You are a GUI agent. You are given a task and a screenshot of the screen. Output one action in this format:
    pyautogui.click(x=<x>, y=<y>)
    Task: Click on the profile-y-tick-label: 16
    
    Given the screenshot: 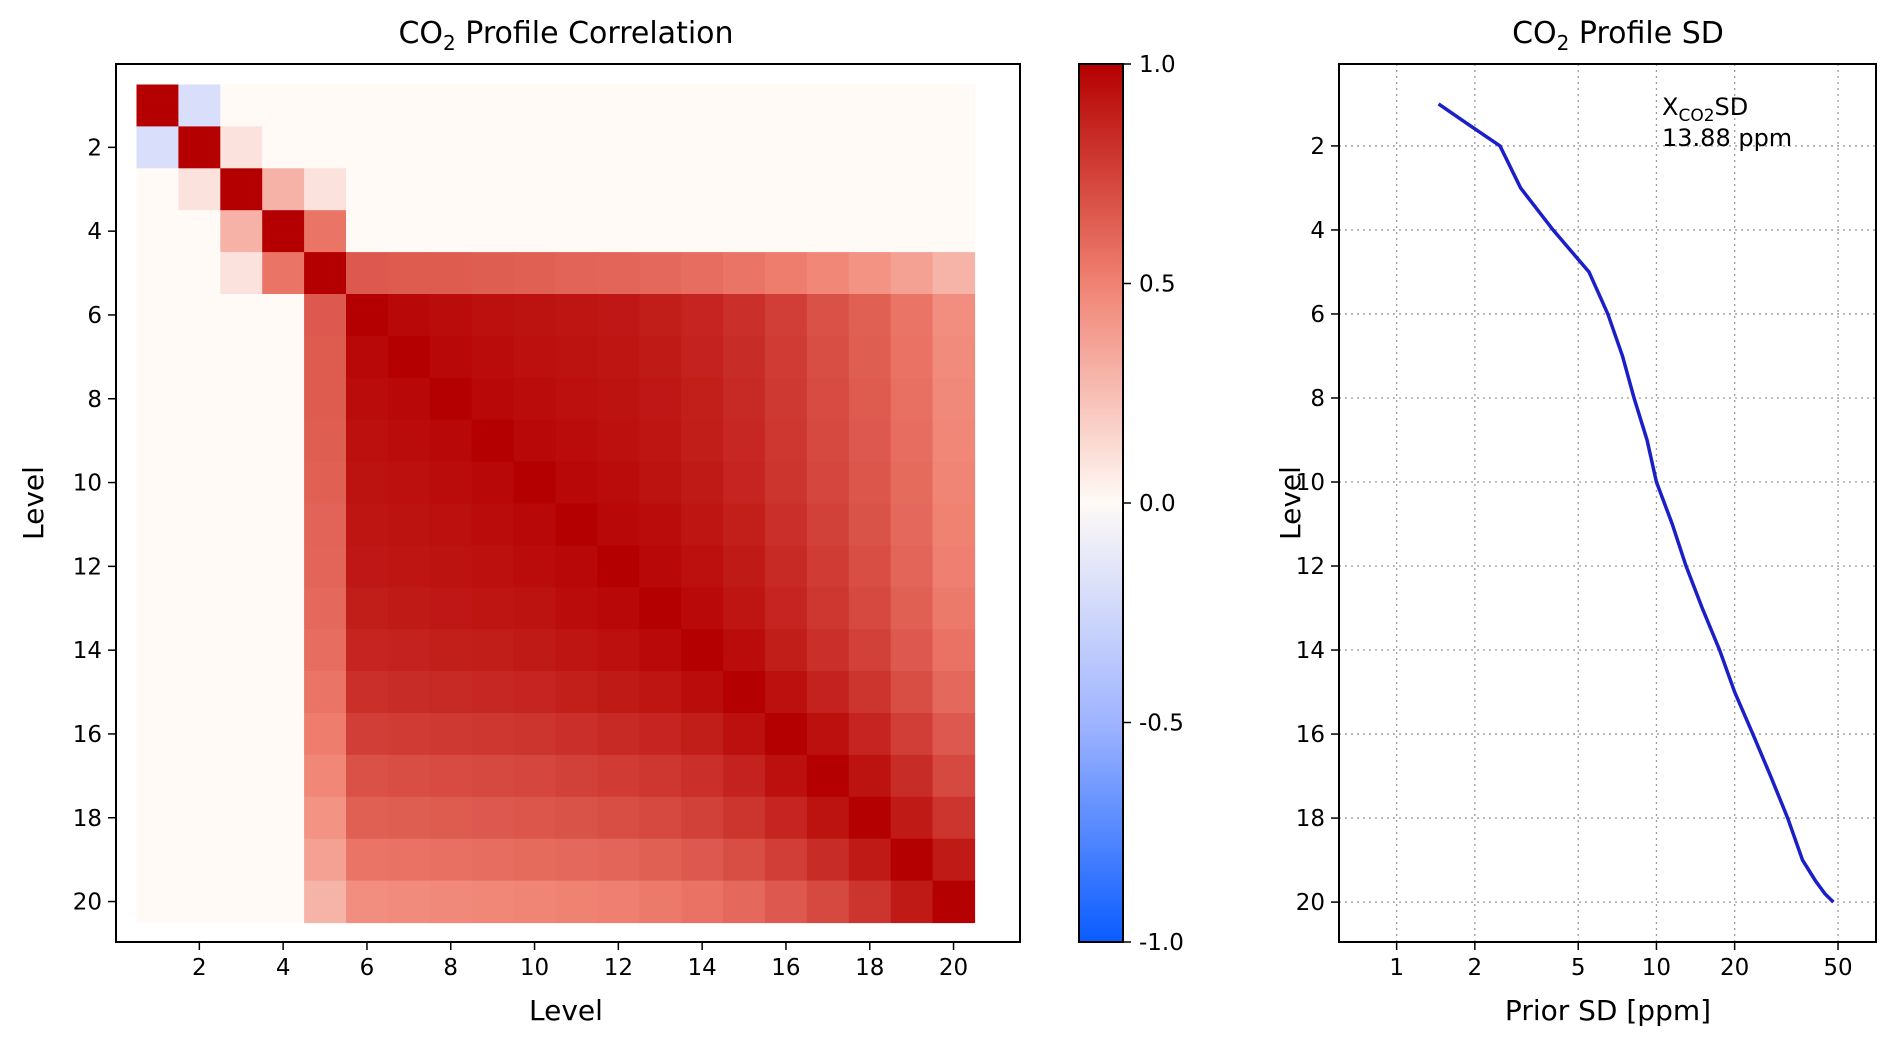 What is the action you would take?
    pyautogui.click(x=1310, y=735)
    